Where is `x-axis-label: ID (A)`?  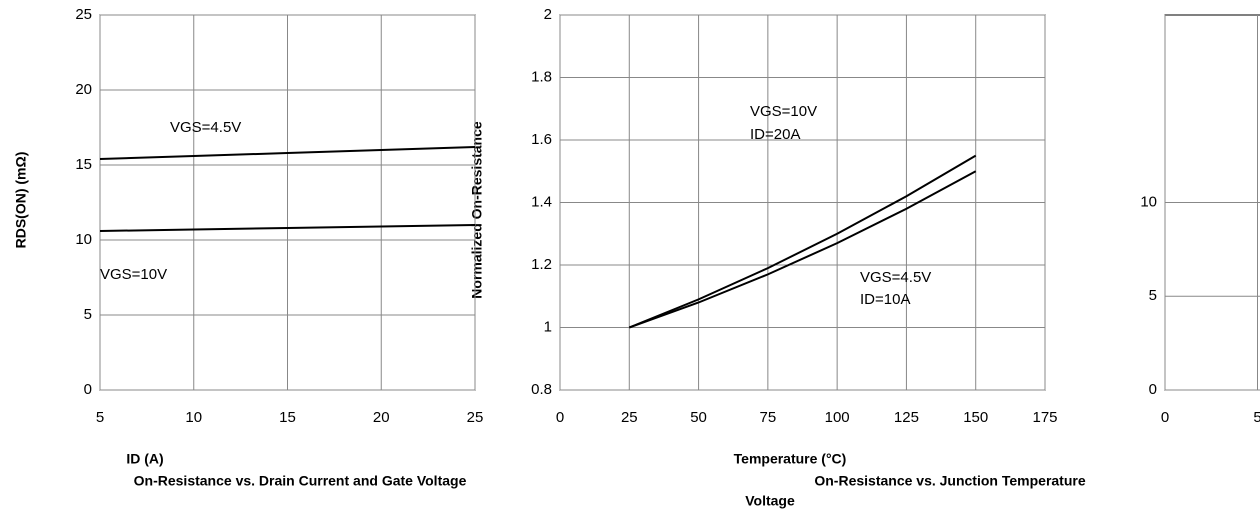
x-axis-label: ID (A) is located at coordinates (144, 459).